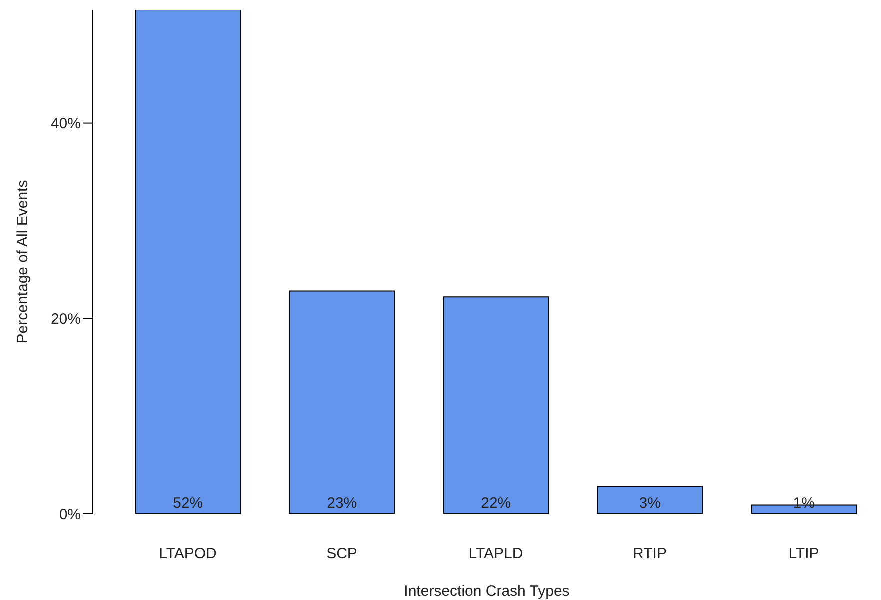  Describe the element at coordinates (487, 591) in the screenshot. I see `x-axis-title: Intersection Crash Types` at that location.